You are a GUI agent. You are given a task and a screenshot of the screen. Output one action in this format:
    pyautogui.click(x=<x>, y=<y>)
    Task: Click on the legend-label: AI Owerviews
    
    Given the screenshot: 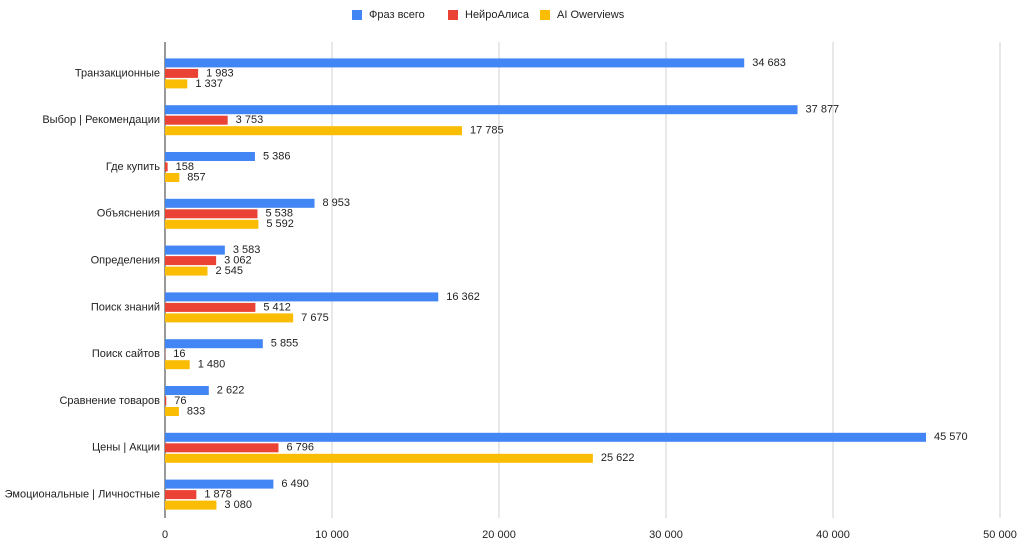 What is the action you would take?
    pyautogui.click(x=591, y=15)
    